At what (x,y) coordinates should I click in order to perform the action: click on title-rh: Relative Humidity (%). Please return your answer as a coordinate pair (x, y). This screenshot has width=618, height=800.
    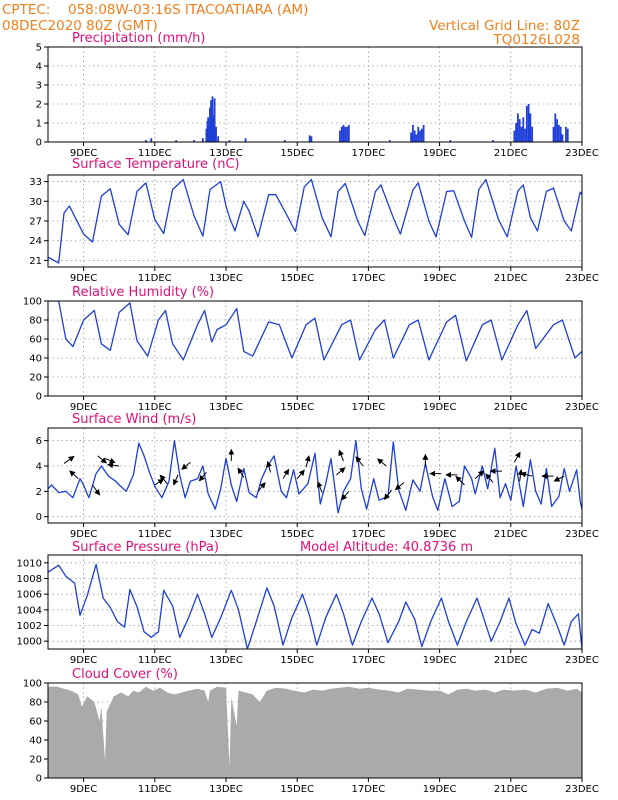
    Looking at the image, I should click on (143, 292).